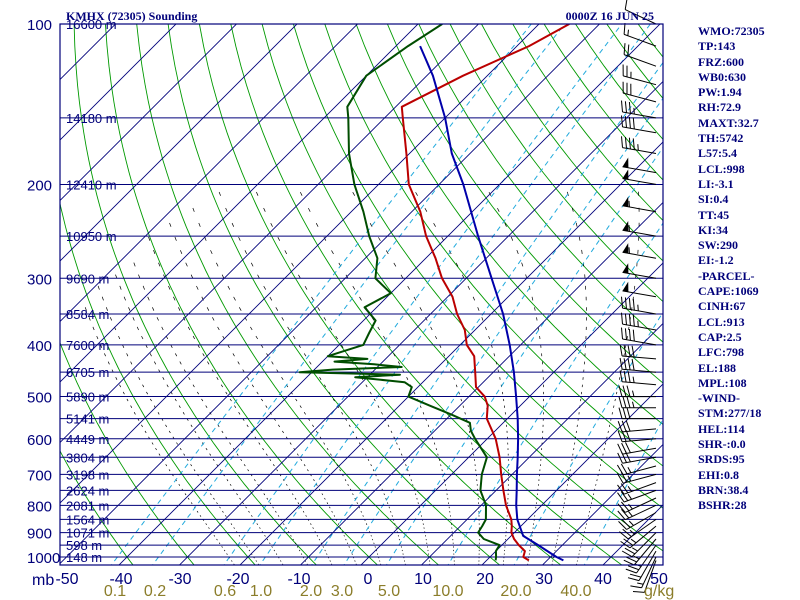 This screenshot has width=800, height=600. What do you see at coordinates (39, 25) in the screenshot?
I see `pressure-tick-label: 100` at bounding box center [39, 25].